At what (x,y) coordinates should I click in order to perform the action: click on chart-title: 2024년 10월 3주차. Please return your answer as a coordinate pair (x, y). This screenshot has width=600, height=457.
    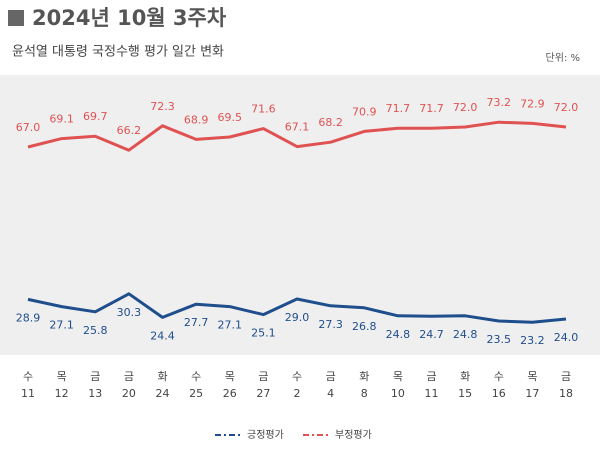
    Looking at the image, I should click on (129, 18).